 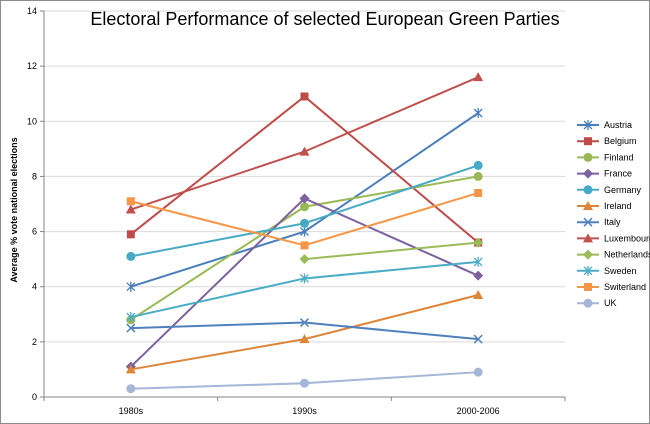 What do you see at coordinates (304, 411) in the screenshot?
I see `x-tick-label: 1990s` at bounding box center [304, 411].